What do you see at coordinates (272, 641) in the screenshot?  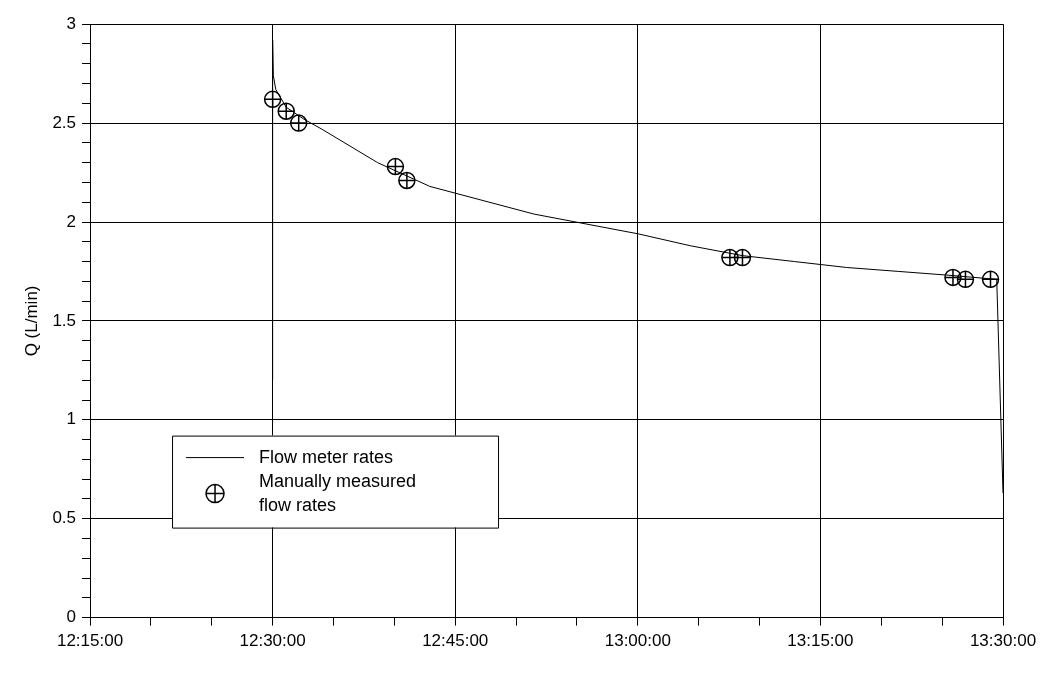 I see `x-tick-label: 12:30:00` at bounding box center [272, 641].